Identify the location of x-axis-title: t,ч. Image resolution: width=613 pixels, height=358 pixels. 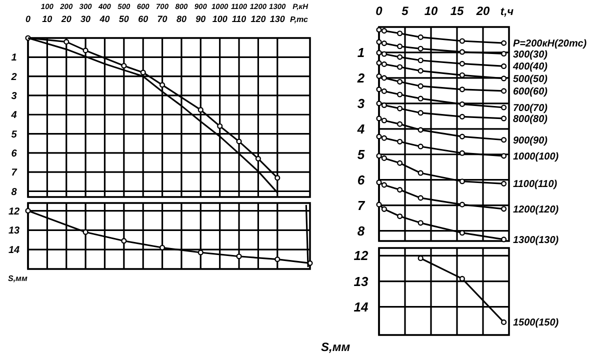
(507, 12).